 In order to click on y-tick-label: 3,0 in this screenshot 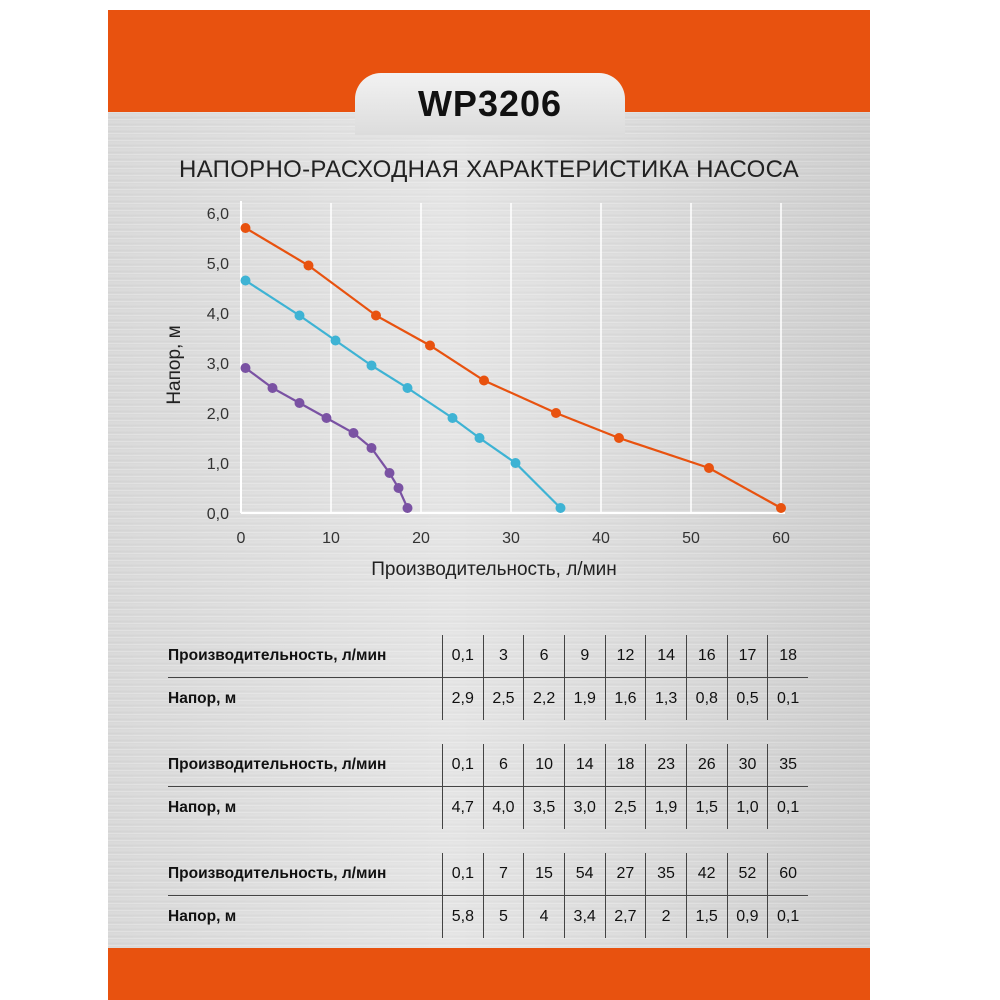, I will do `click(218, 364)`.